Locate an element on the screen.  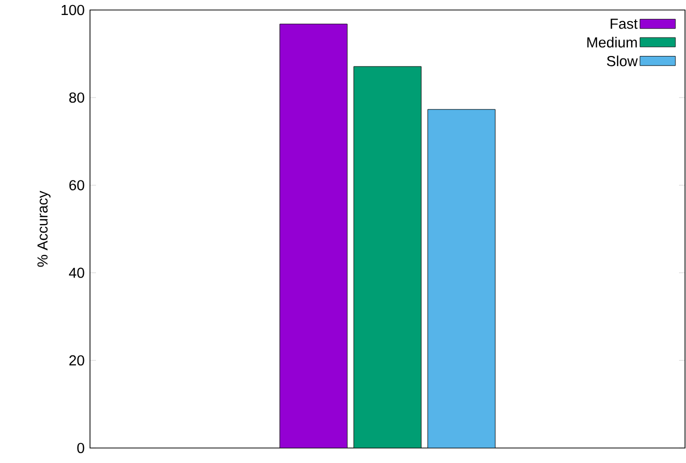
y-tick-label: 60 is located at coordinates (76, 185).